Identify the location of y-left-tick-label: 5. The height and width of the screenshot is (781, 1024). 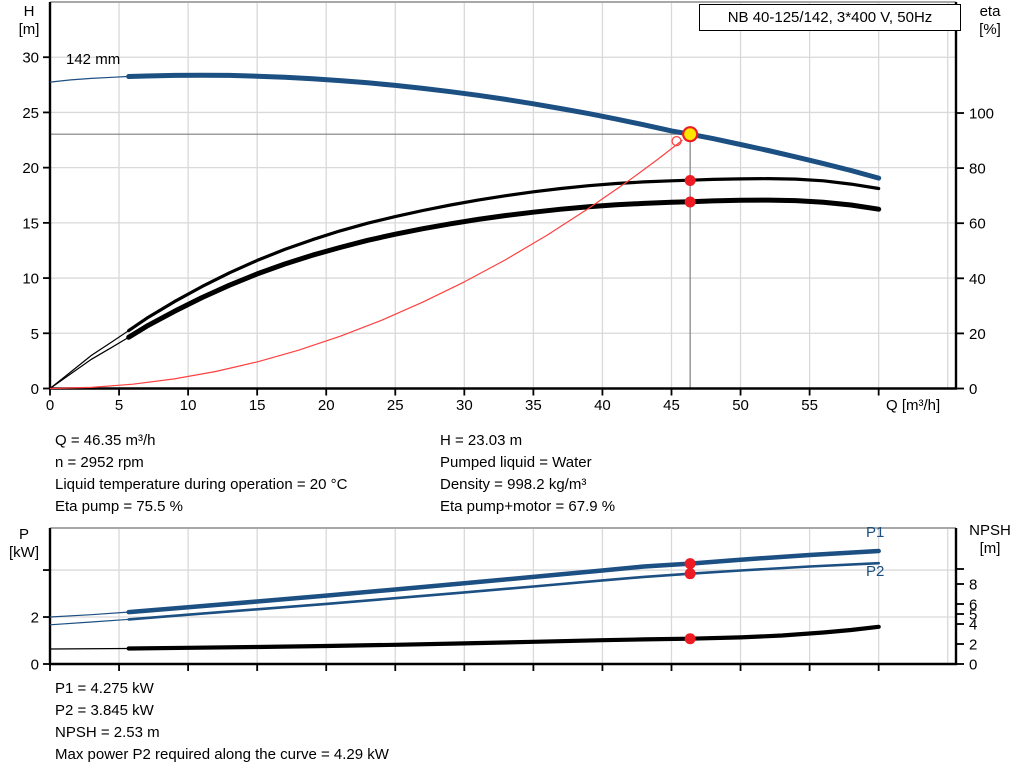
(35, 334).